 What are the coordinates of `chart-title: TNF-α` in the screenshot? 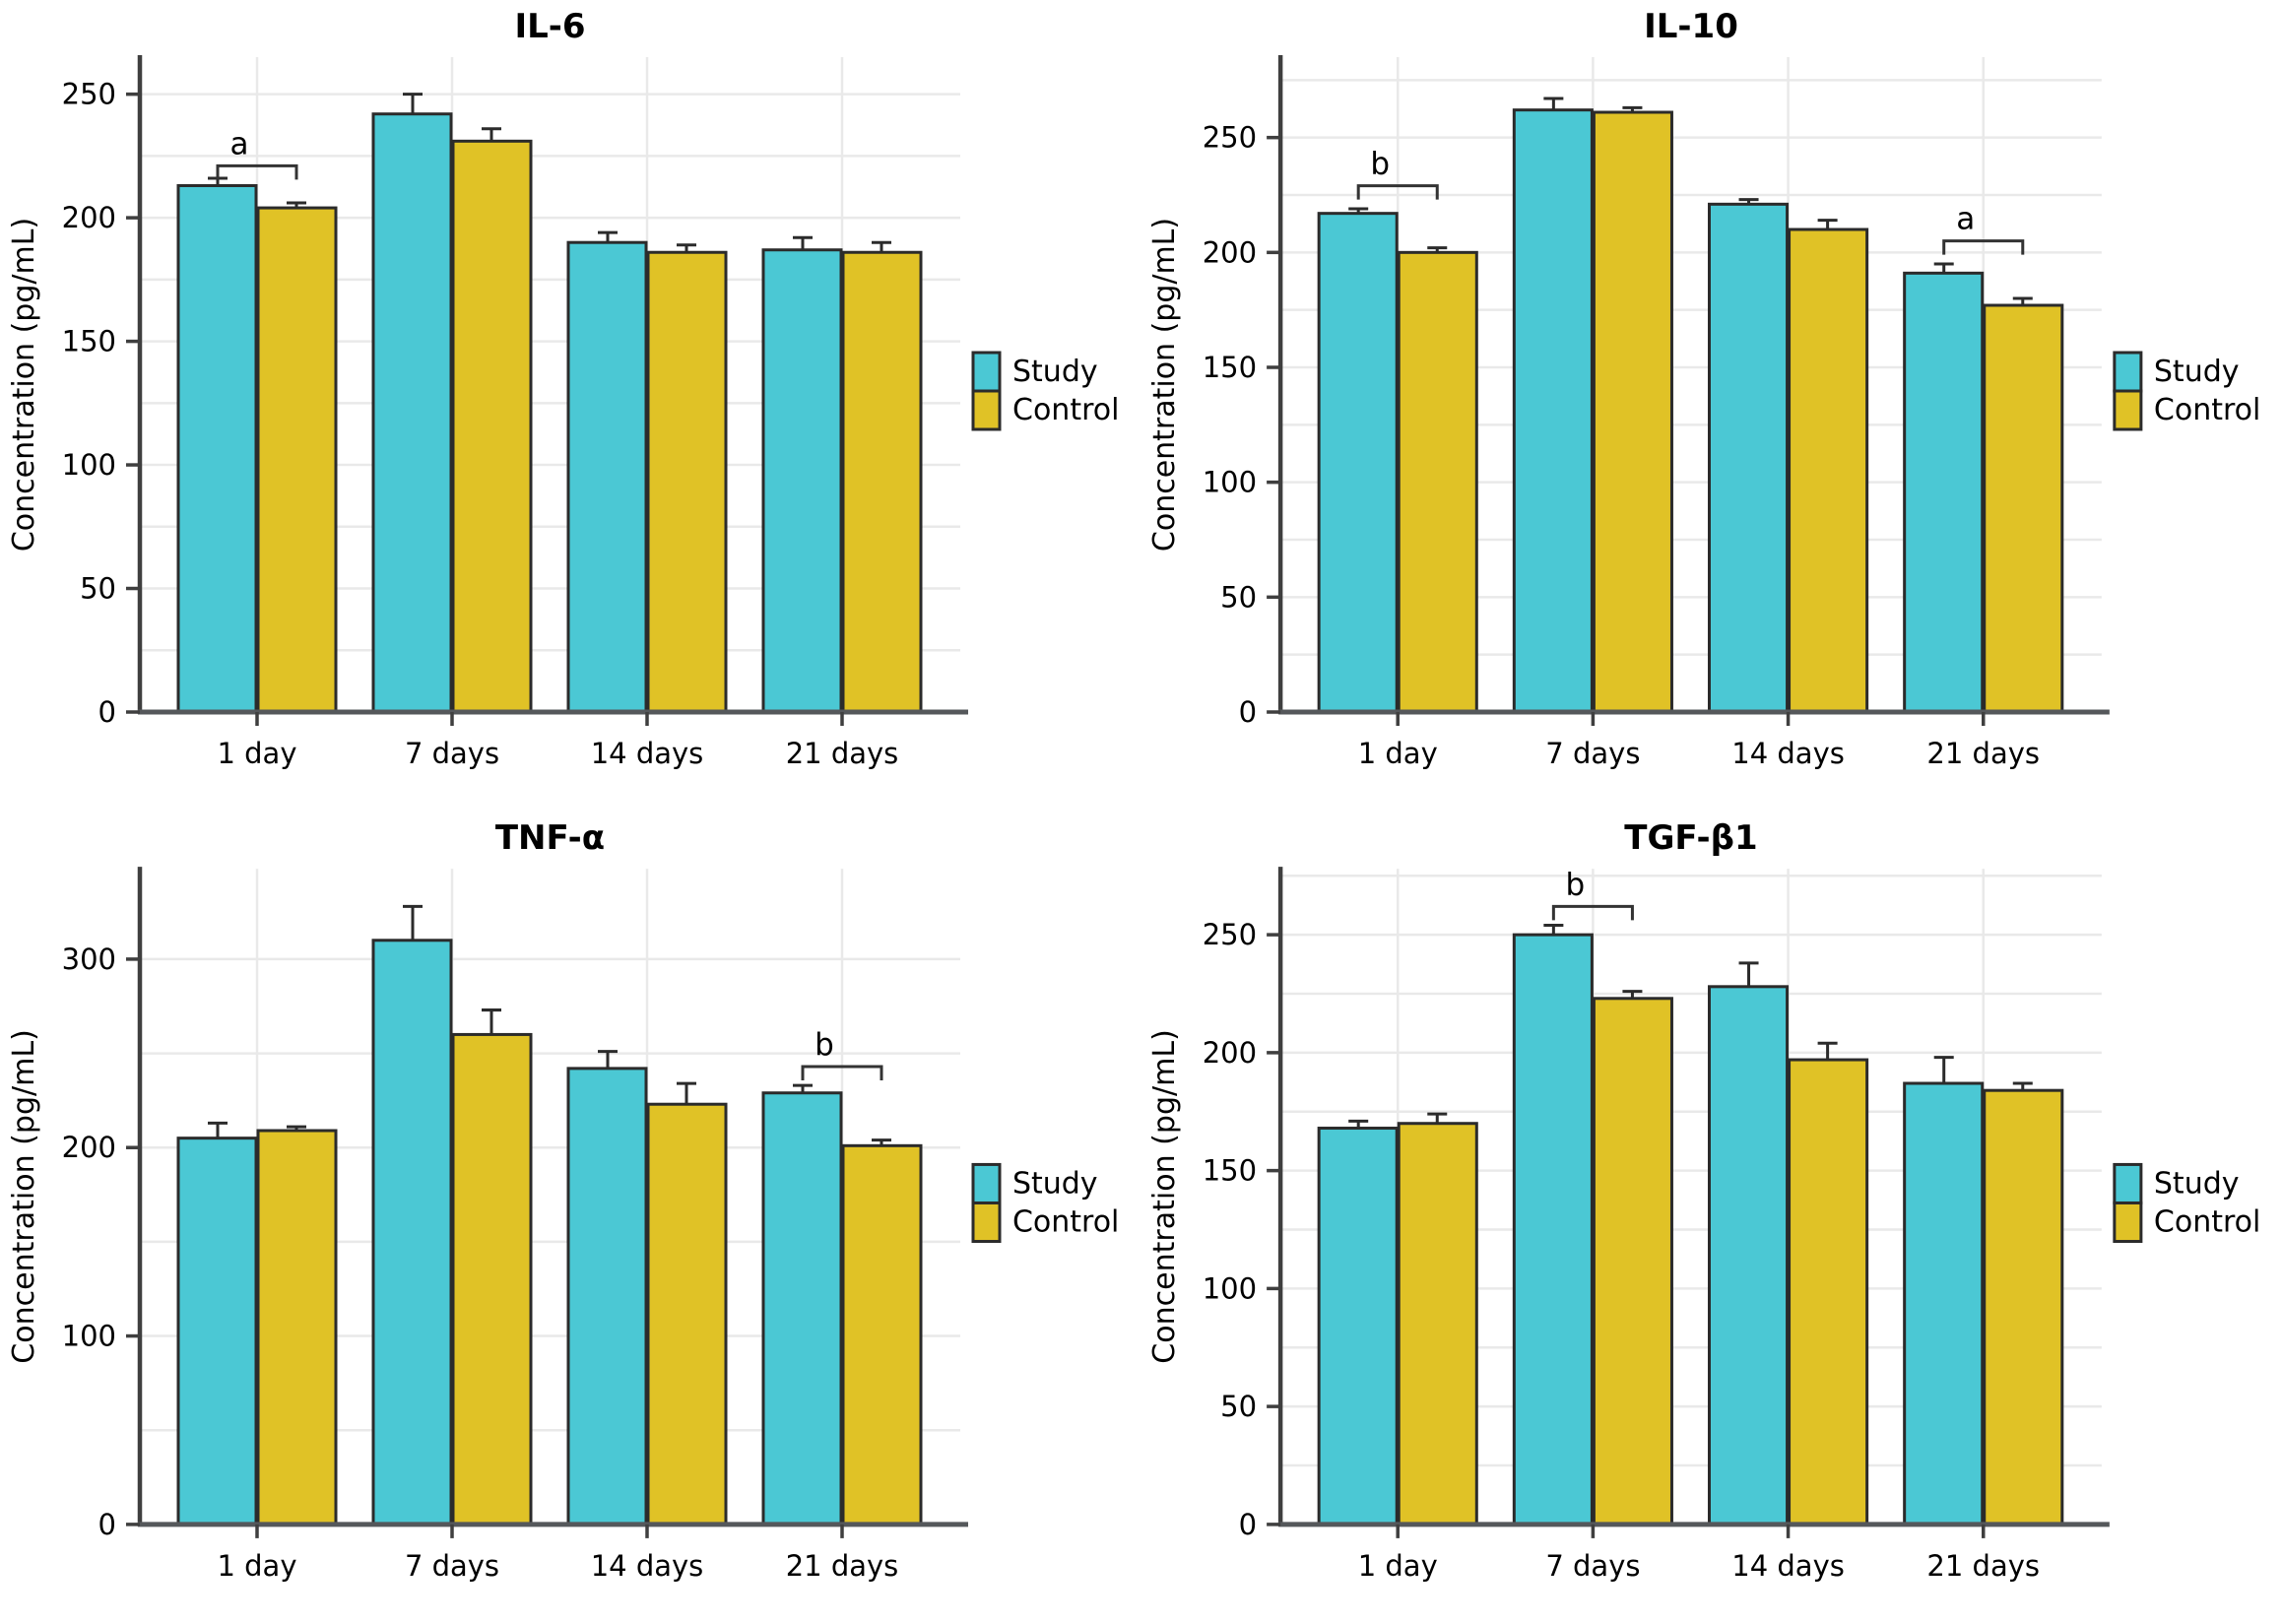 It's located at (550, 838).